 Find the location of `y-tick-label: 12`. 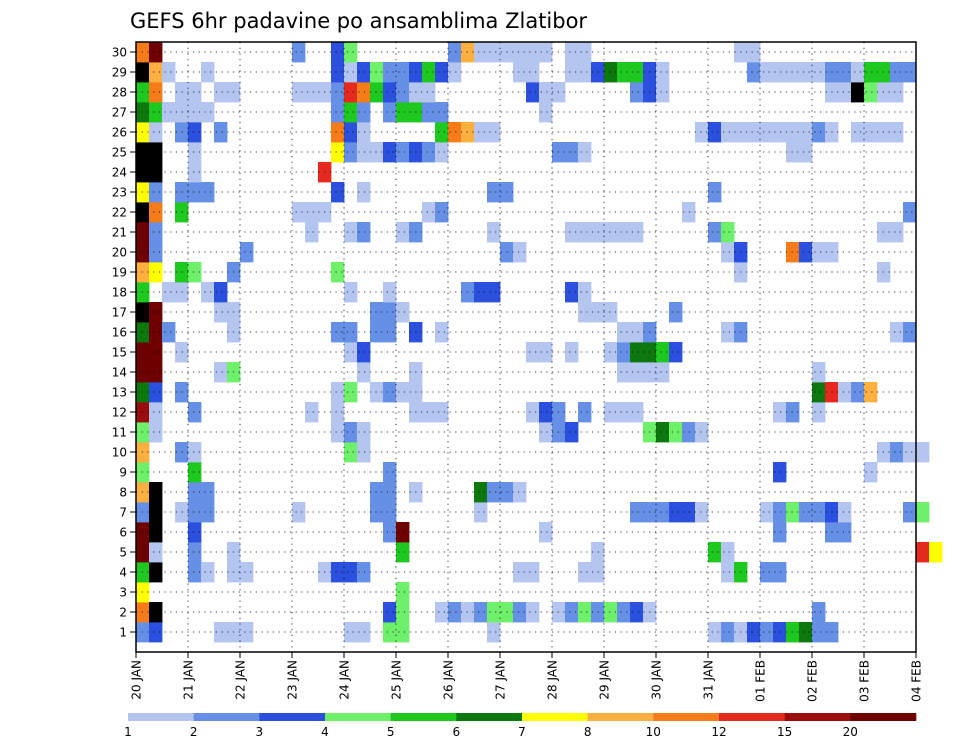

y-tick-label: 12 is located at coordinates (119, 413).